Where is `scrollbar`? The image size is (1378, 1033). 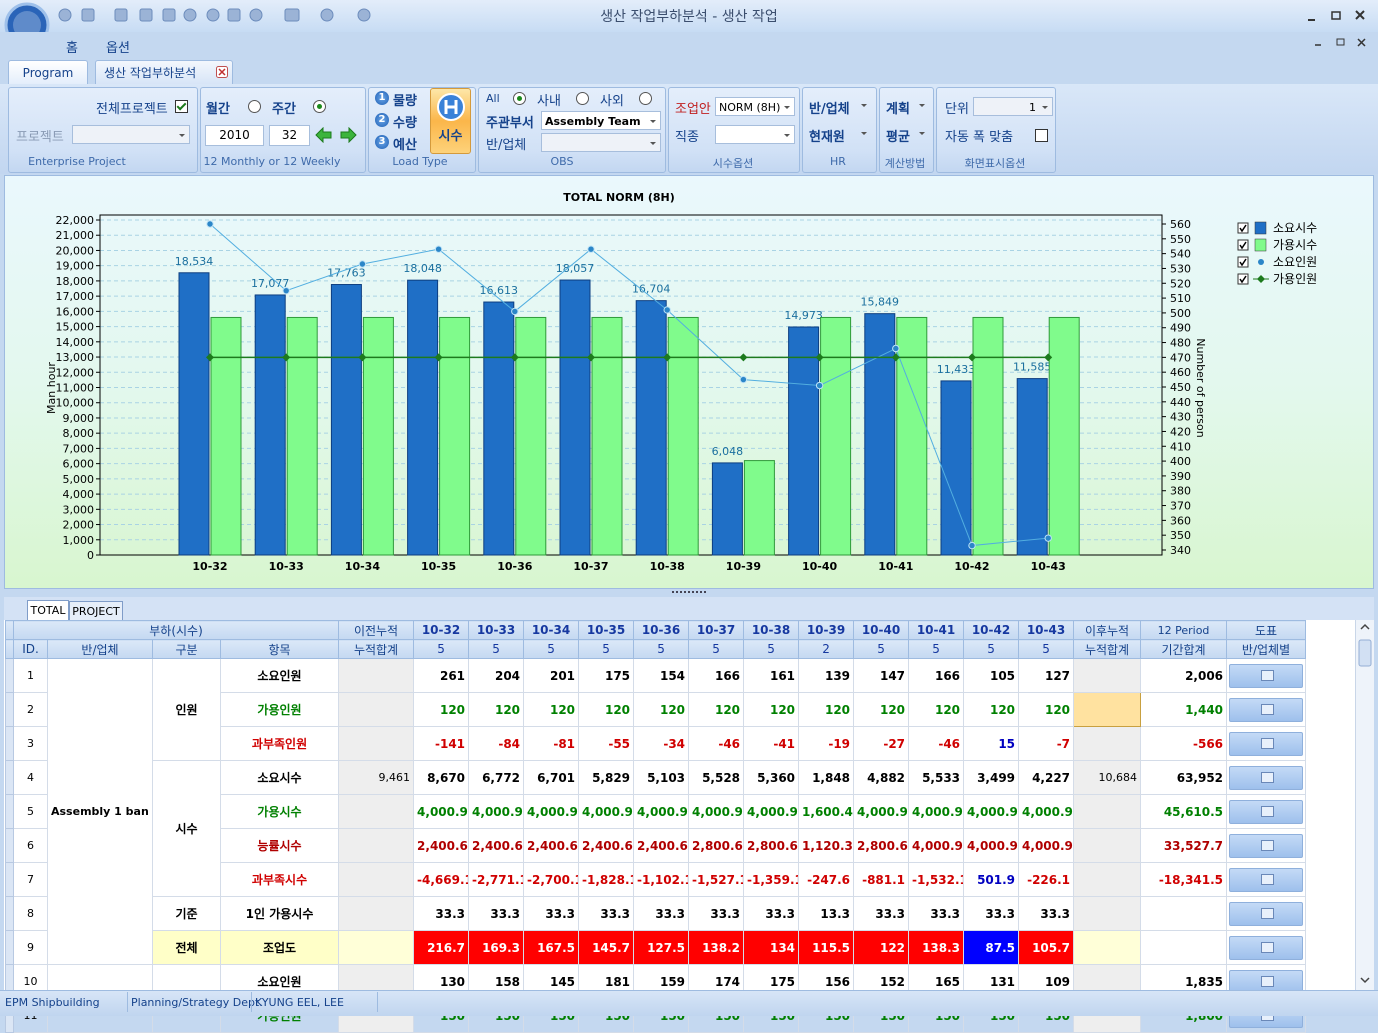 scrollbar is located at coordinates (1364, 805).